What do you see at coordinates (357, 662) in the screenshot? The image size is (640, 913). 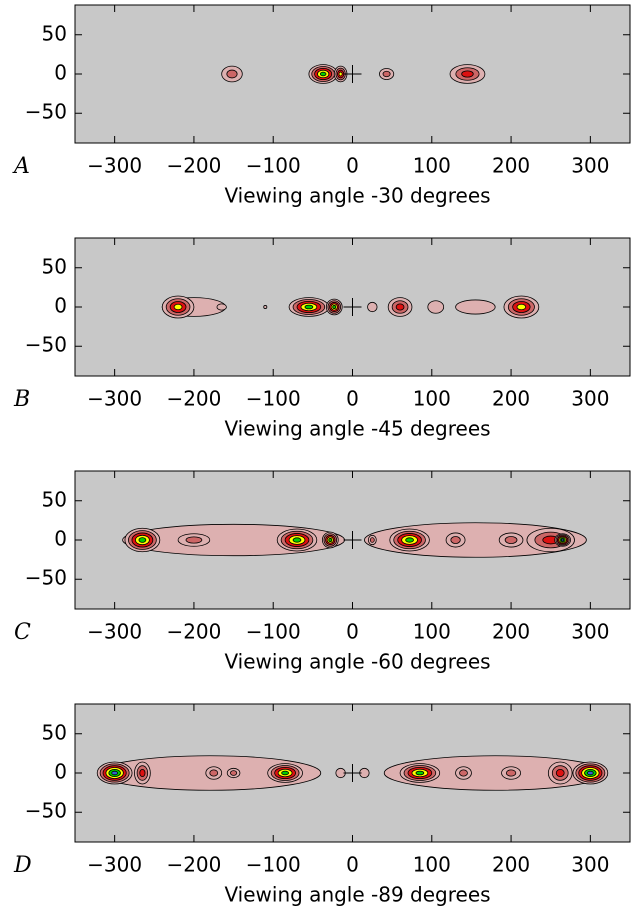 I see `x-axis-label: Viewing angle -60 degrees` at bounding box center [357, 662].